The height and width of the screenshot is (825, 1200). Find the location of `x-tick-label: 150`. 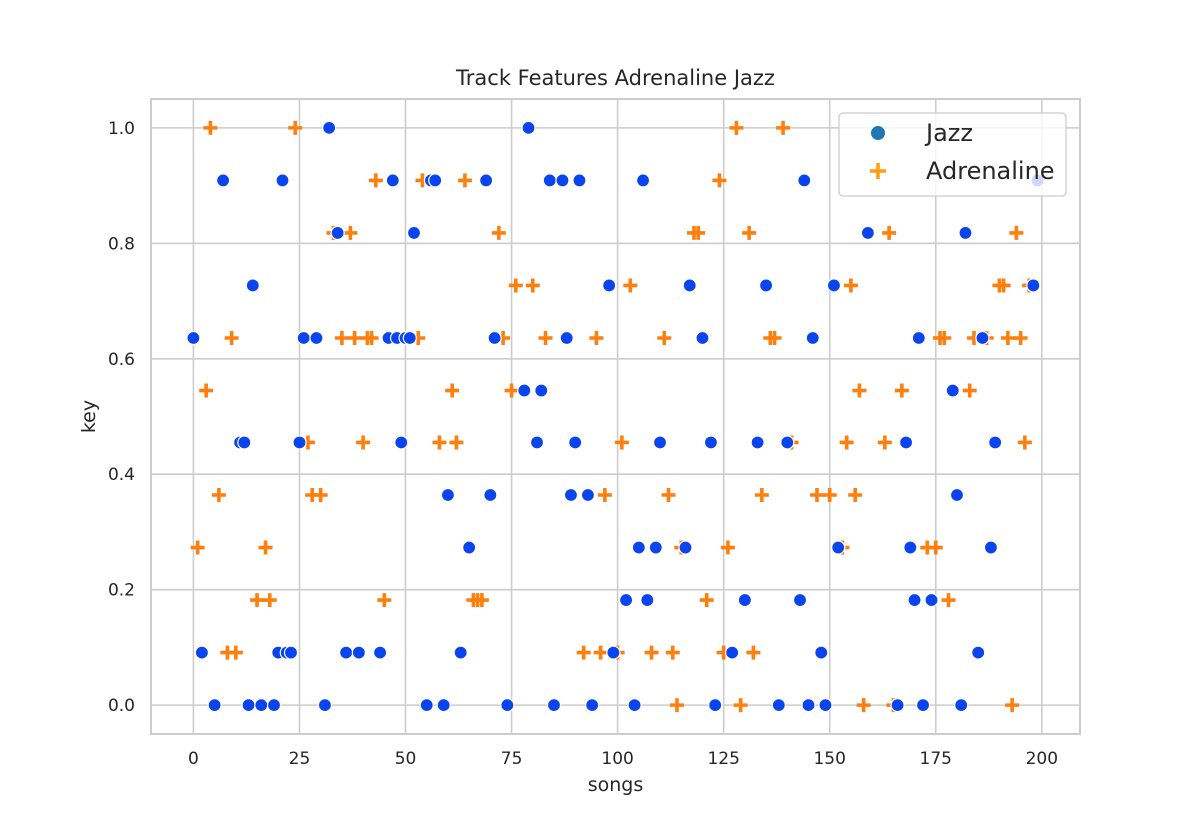

x-tick-label: 150 is located at coordinates (829, 759).